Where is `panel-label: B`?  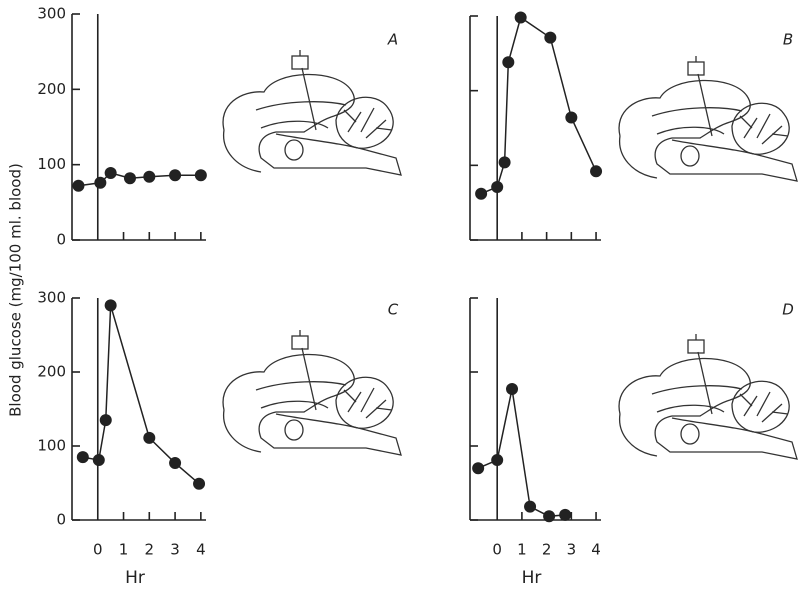 panel-label: B is located at coordinates (788, 40).